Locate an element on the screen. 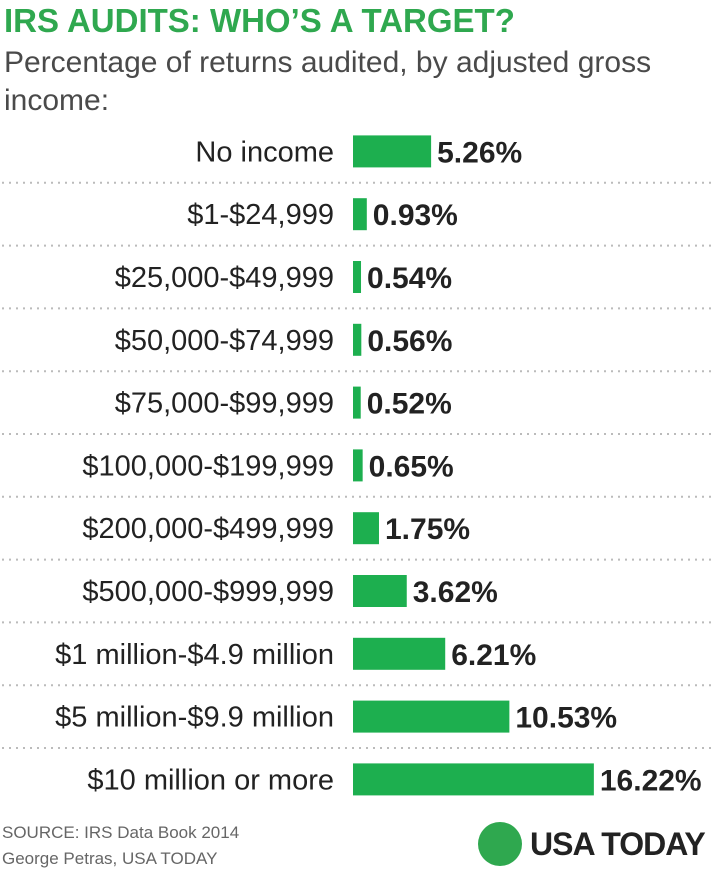 The height and width of the screenshot is (875, 720). category-label: $5 million-$9.9 million is located at coordinates (194, 718).